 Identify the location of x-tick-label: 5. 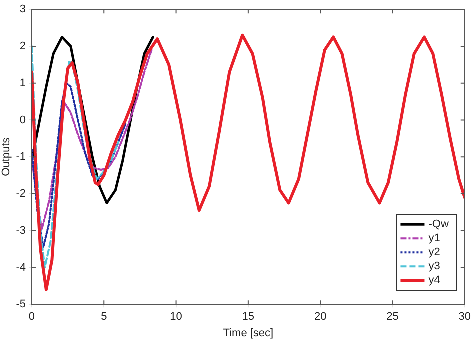
(104, 317).